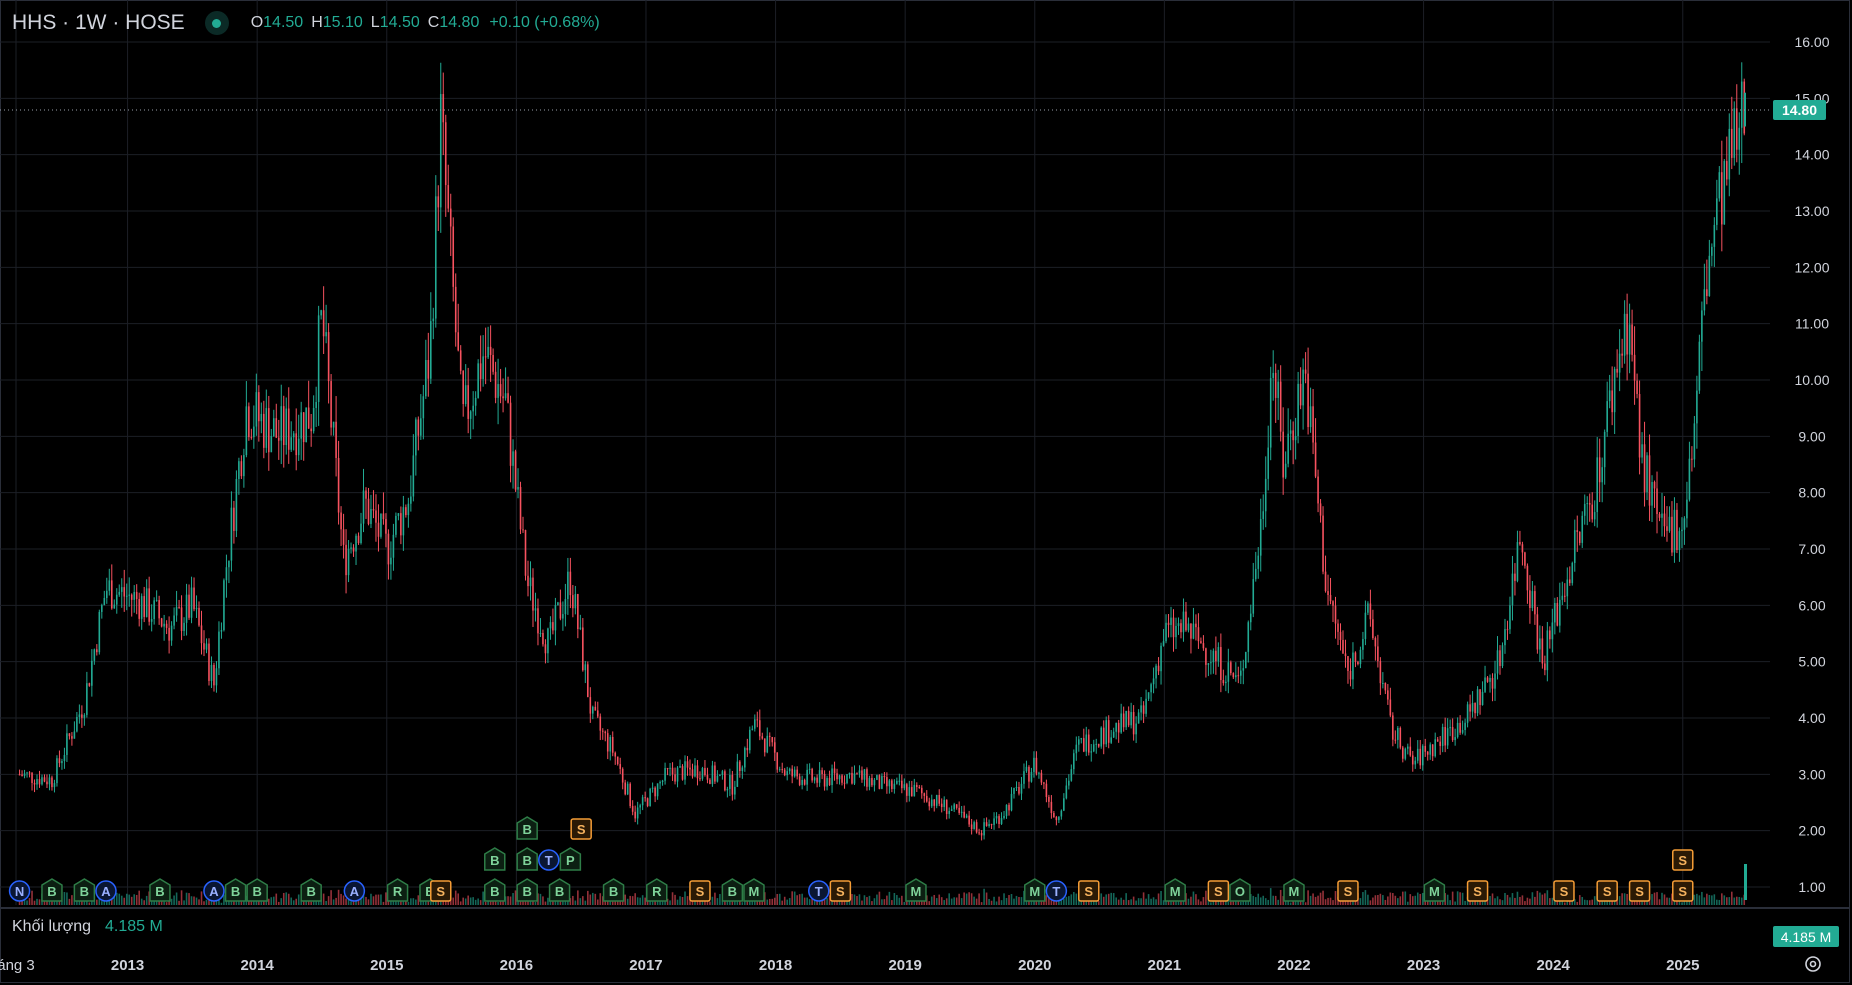  I want to click on symbol-title: HHS · 1W · HOSE, so click(98, 22).